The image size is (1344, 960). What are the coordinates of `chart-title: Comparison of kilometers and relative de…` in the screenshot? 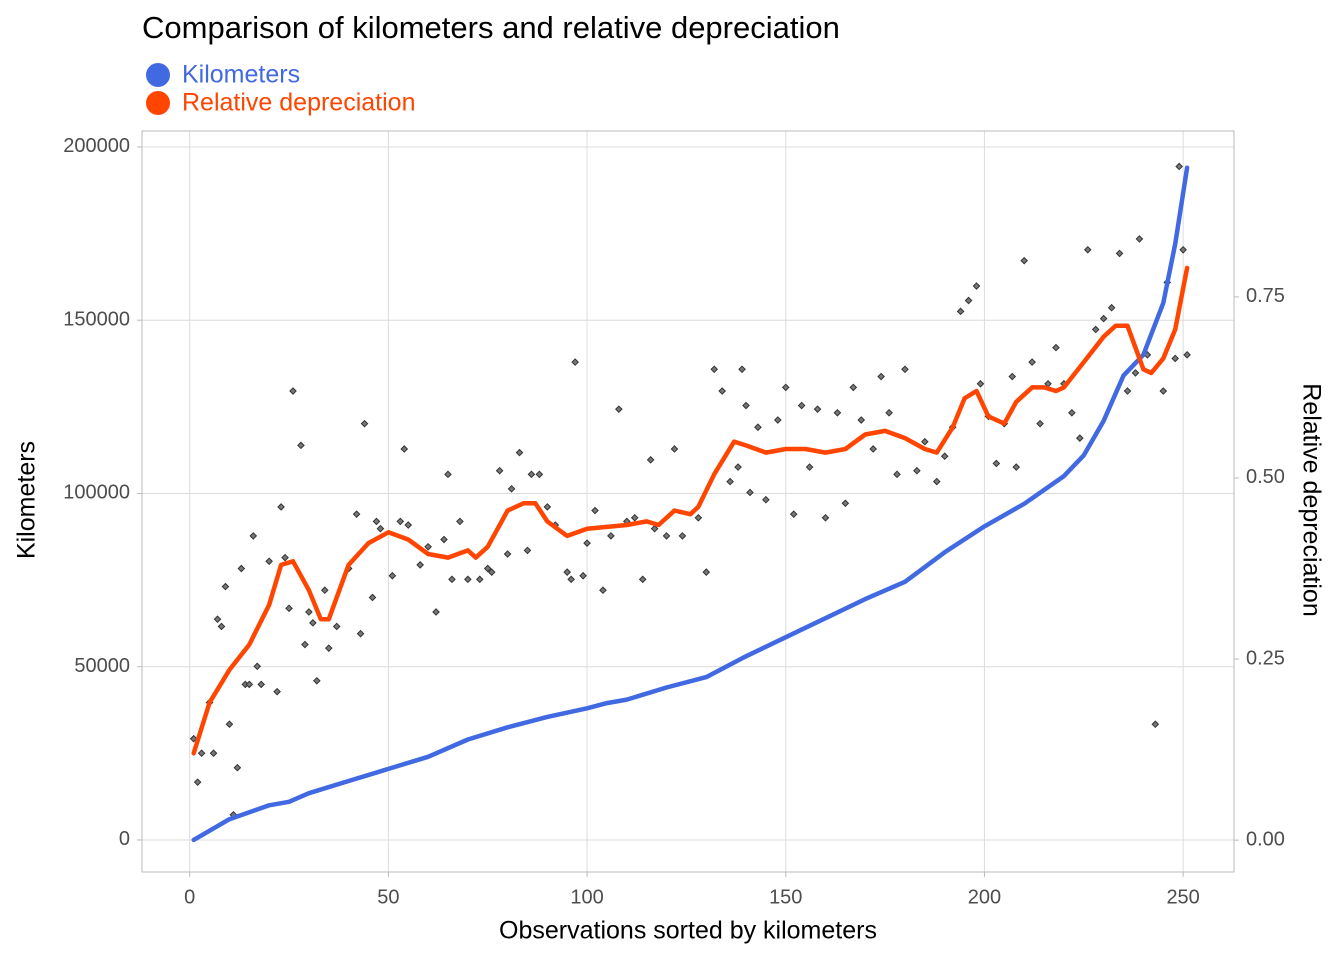 It's located at (491, 27).